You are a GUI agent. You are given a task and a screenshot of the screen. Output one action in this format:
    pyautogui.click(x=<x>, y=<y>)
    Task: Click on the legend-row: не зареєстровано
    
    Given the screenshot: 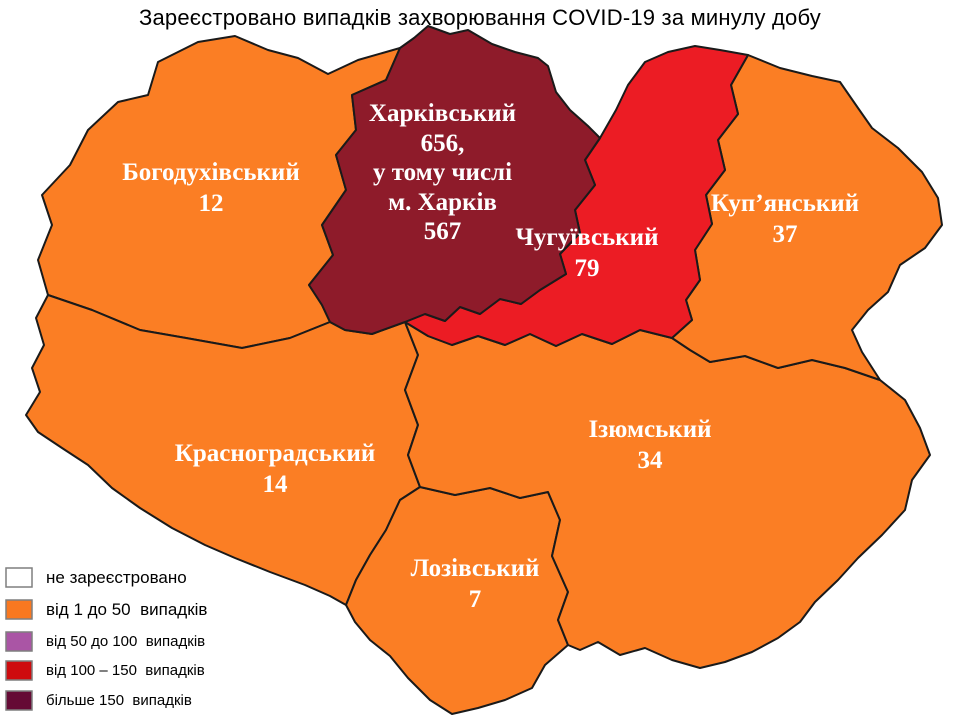 What is the action you would take?
    pyautogui.click(x=96, y=577)
    